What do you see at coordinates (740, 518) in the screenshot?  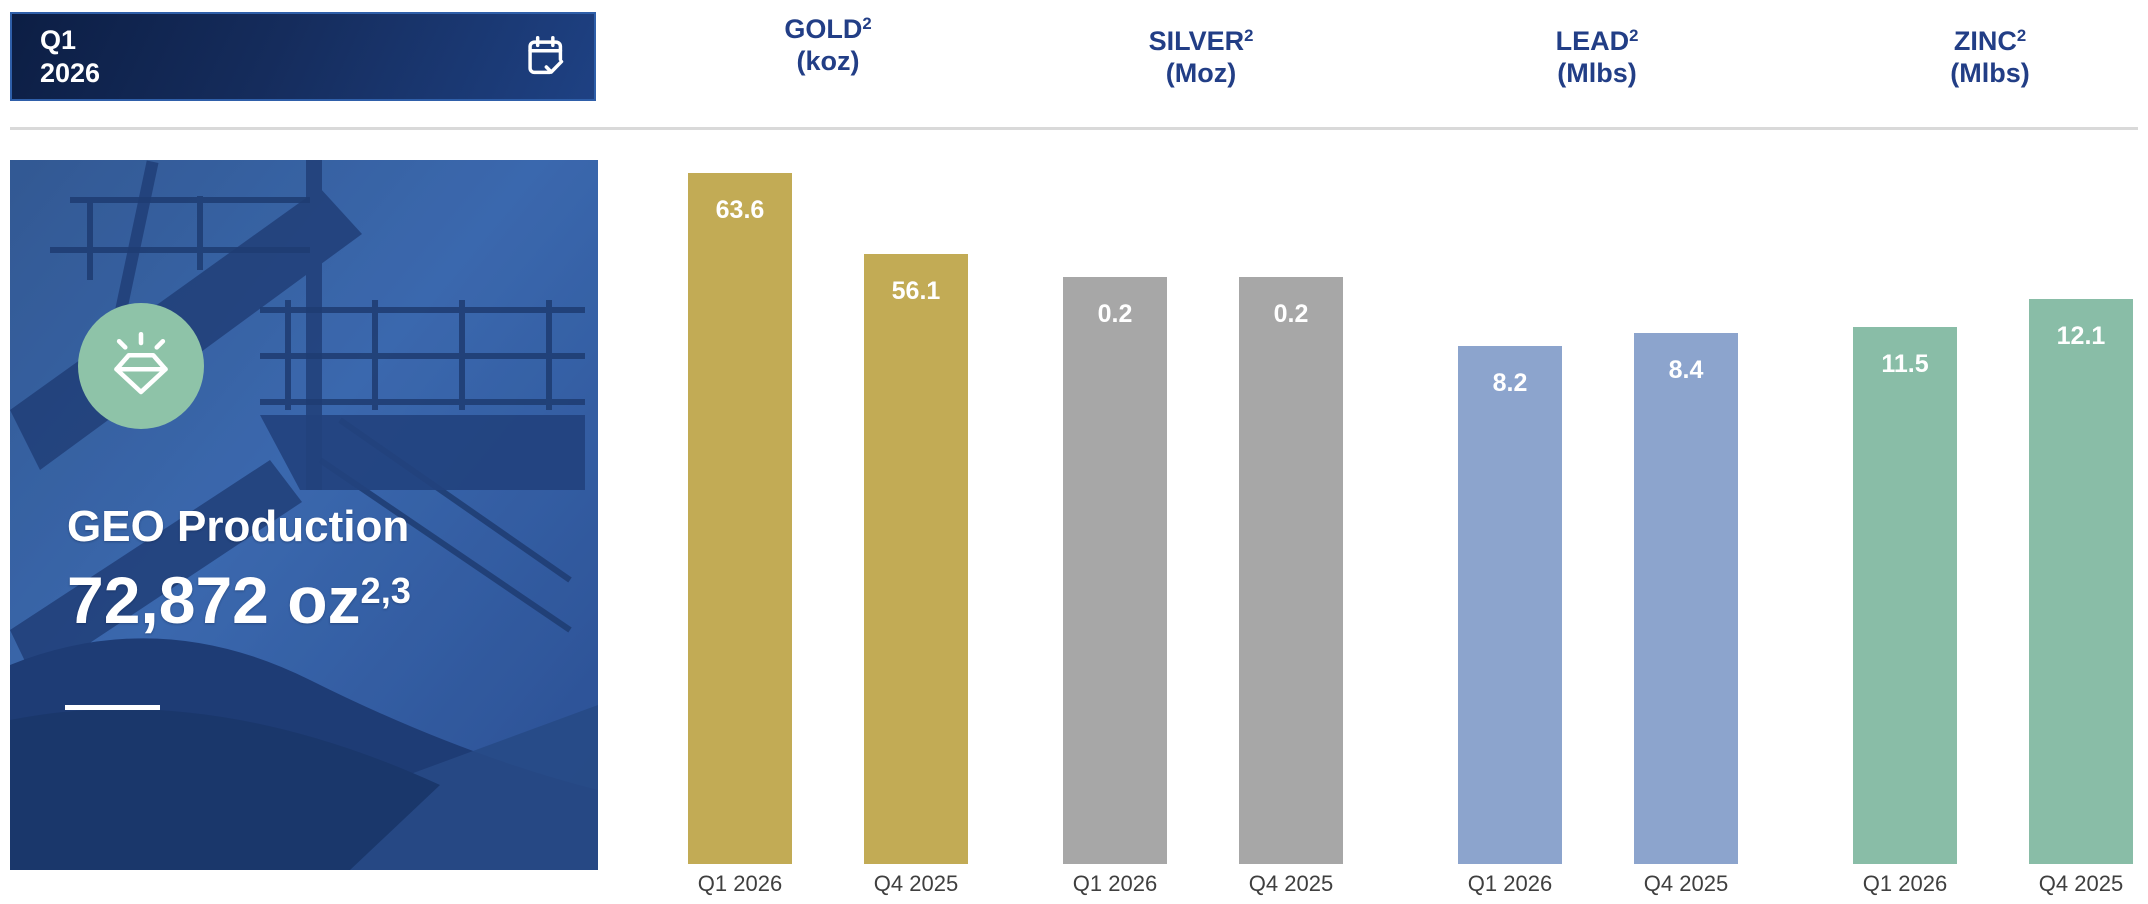 I see `bar-gold-q1-2026: 63.6` at bounding box center [740, 518].